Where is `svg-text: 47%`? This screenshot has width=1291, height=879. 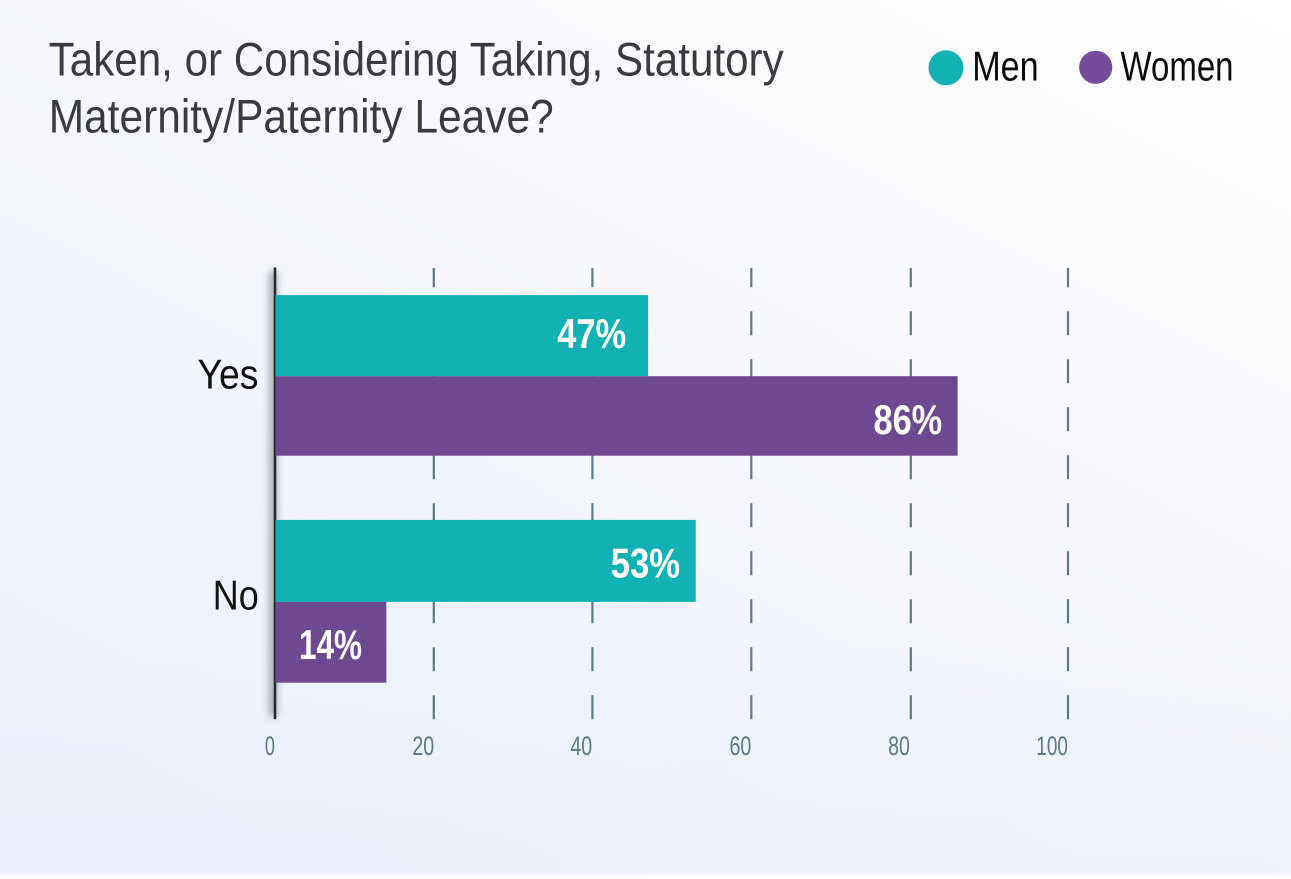
svg-text: 47% is located at coordinates (591, 333).